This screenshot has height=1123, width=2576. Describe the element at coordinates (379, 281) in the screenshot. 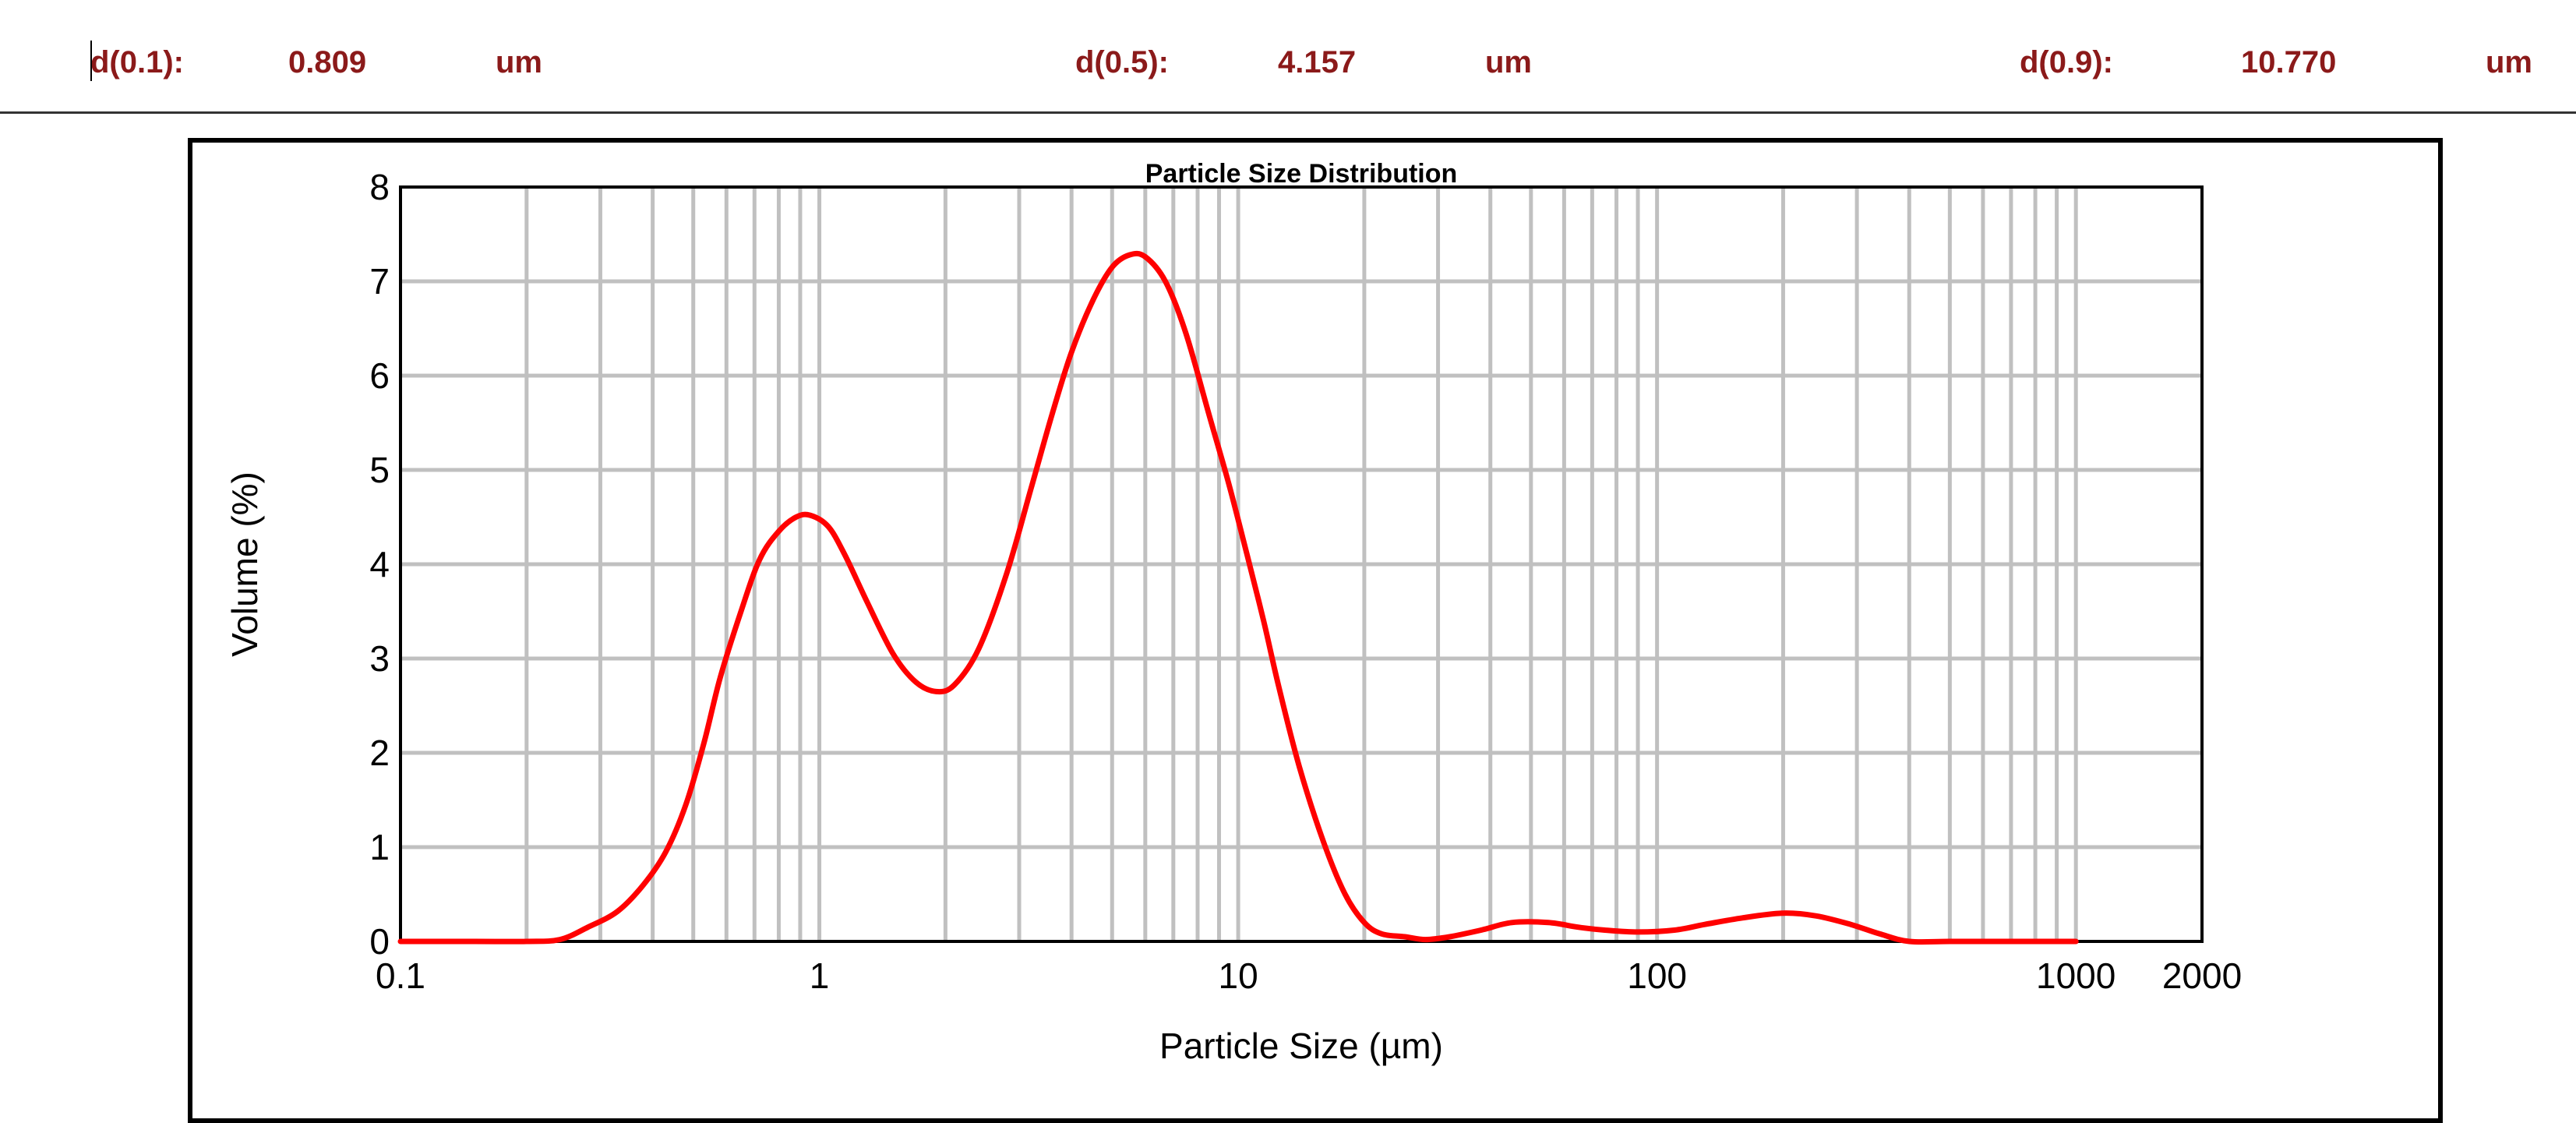

I see `y-tick-label: 7` at that location.